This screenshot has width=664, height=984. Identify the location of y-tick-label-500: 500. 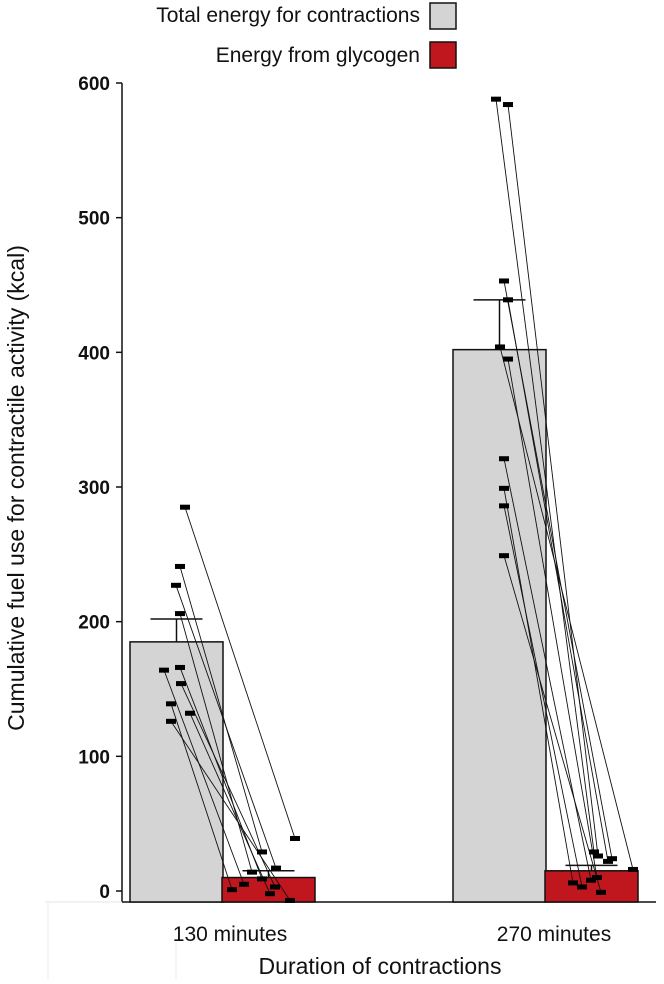
(94, 219).